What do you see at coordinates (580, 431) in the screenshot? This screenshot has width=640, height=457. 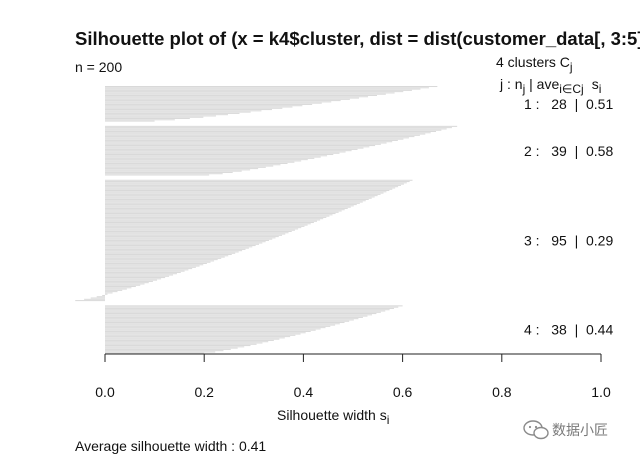 I see `watermark-text: 数据小匠` at bounding box center [580, 431].